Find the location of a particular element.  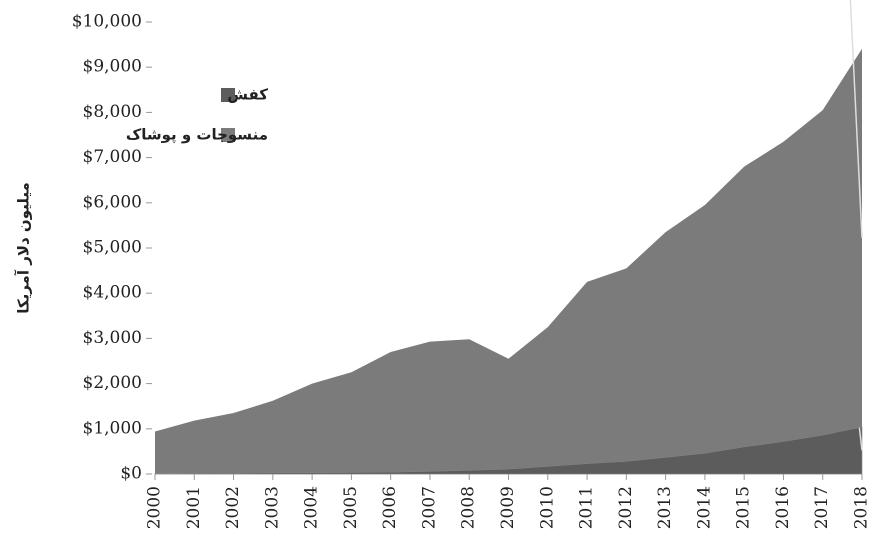

y-axis-label: میلیون دلار آمریکا is located at coordinates (24, 248).